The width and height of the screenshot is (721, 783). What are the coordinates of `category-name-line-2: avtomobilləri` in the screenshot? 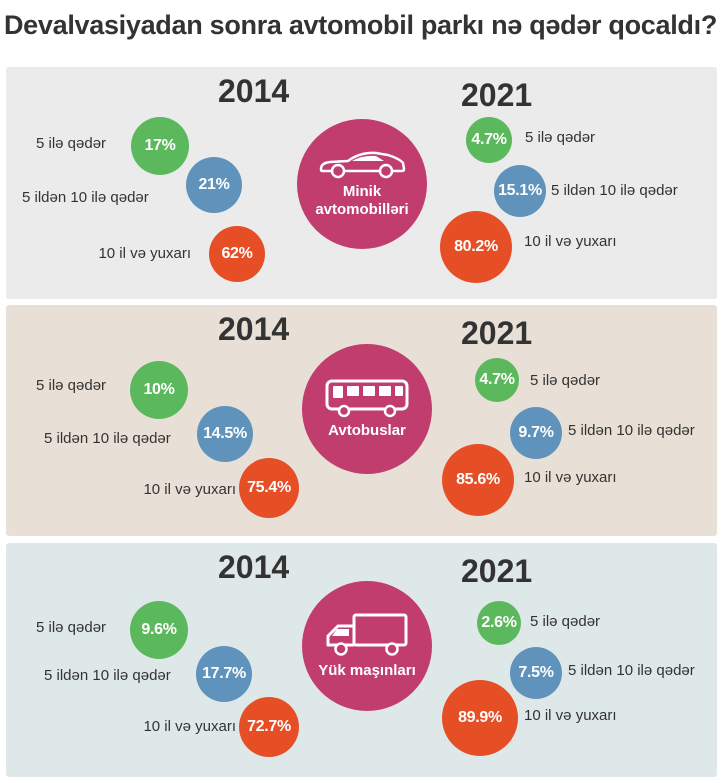 It's located at (362, 209).